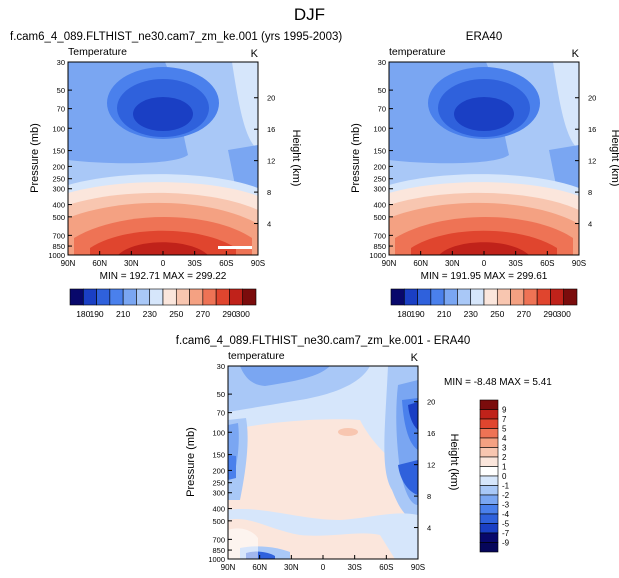  What do you see at coordinates (97, 52) in the screenshot?
I see `panel-model-subtitle: Temperature` at bounding box center [97, 52].